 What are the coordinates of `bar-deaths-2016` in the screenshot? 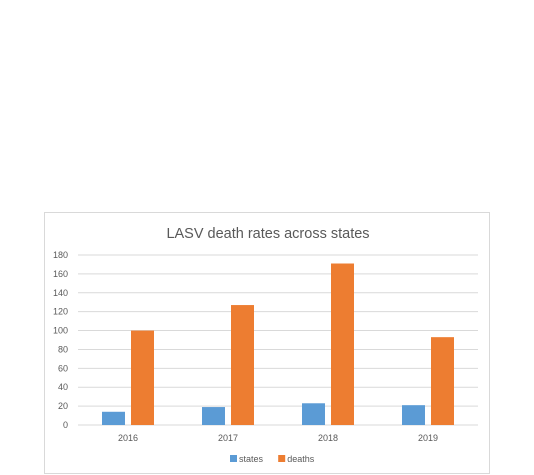 It's located at (142, 377).